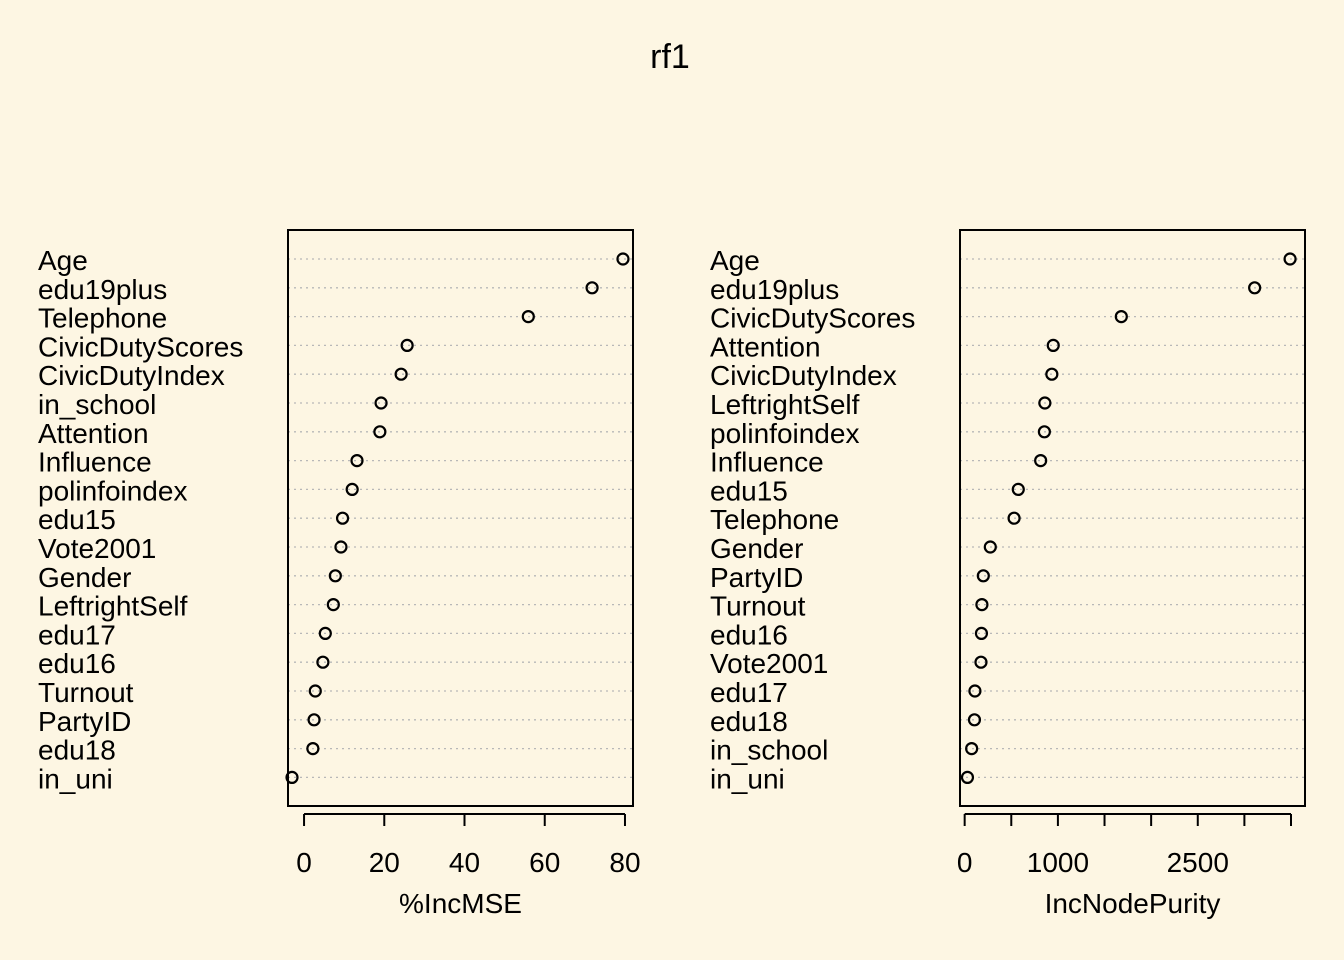 Image resolution: width=1344 pixels, height=960 pixels. What do you see at coordinates (544, 862) in the screenshot?
I see `x-tick-label: 60` at bounding box center [544, 862].